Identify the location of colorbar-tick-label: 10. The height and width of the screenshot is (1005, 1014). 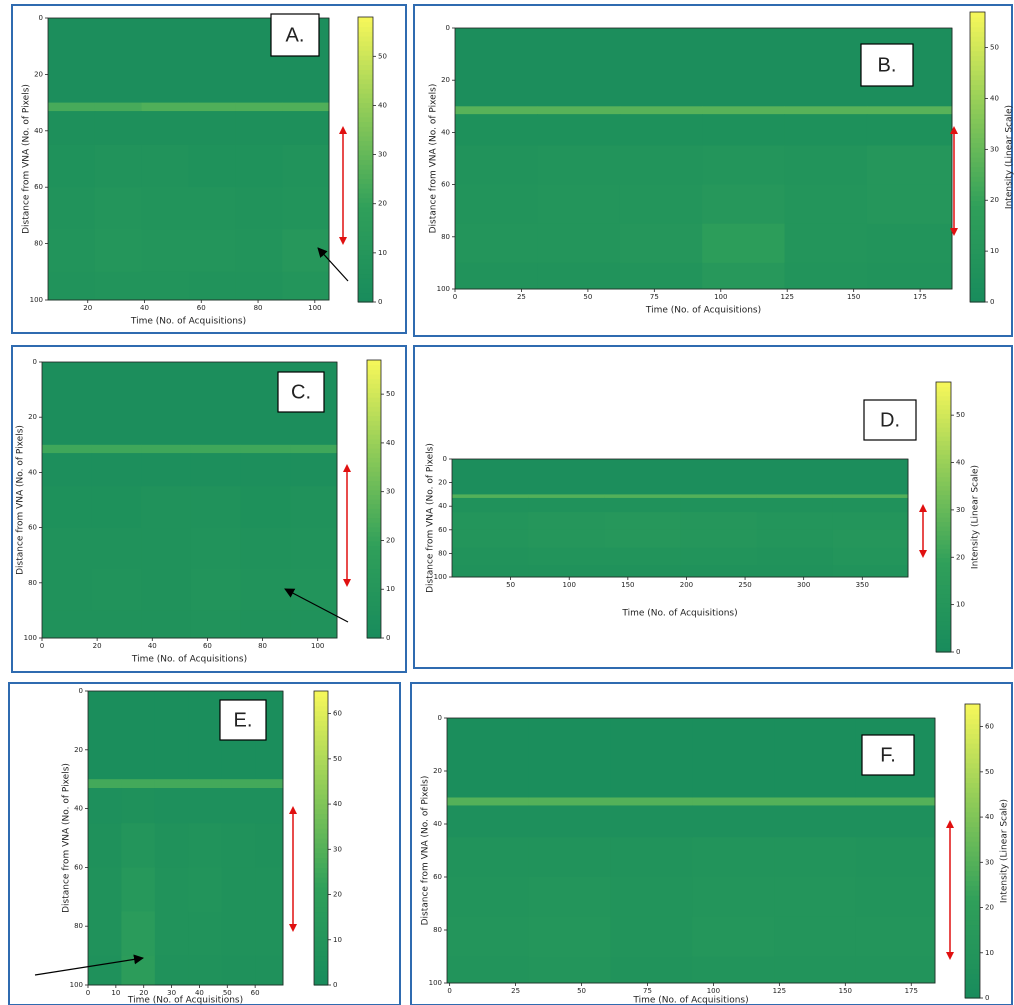
(382, 253).